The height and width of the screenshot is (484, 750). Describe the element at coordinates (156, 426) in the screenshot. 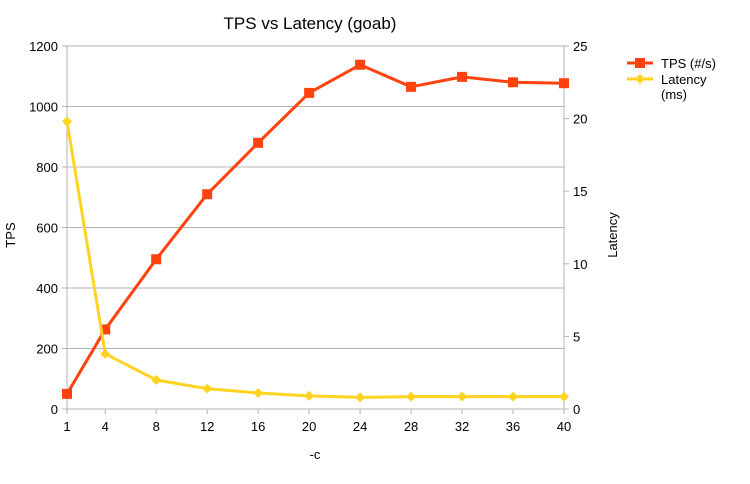

I see `x-tick-label-8: 8` at that location.